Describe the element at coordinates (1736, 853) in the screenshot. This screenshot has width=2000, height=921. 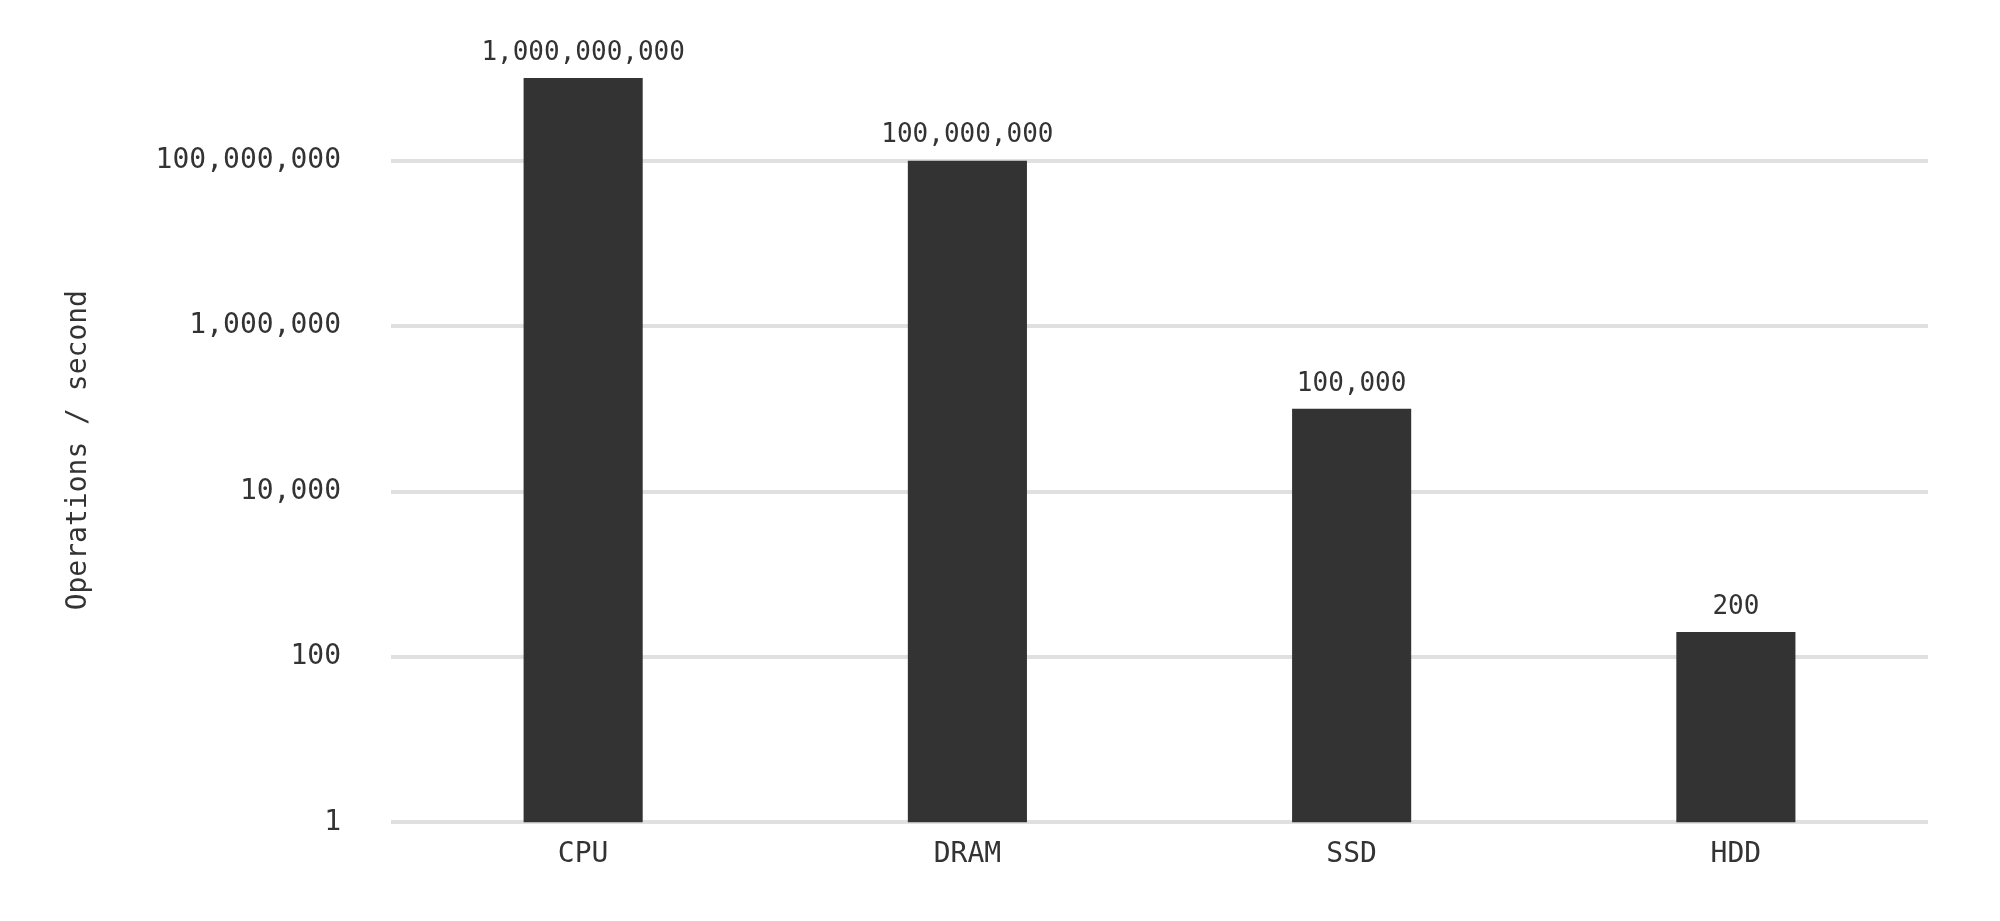
I see `x-tick-label: HDD` at that location.